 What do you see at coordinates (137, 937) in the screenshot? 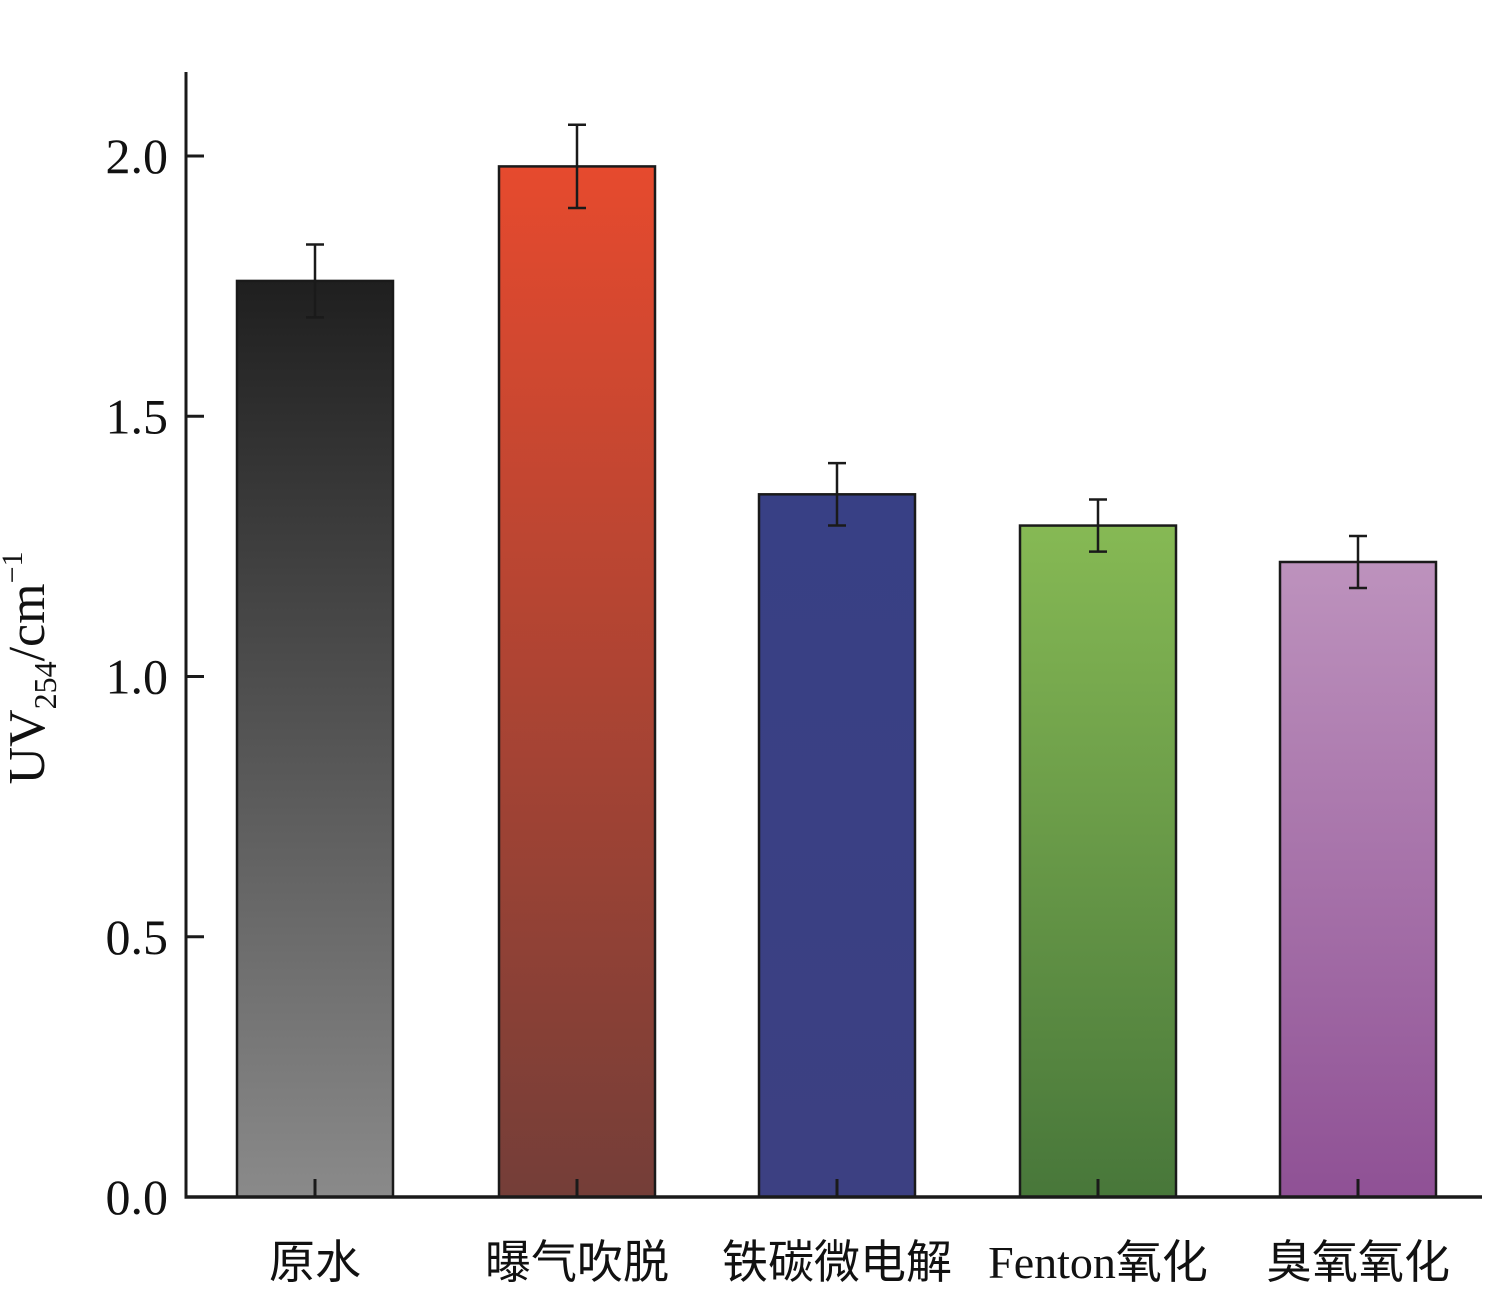
I see `y-tick-label-1: 0.5` at bounding box center [137, 937].